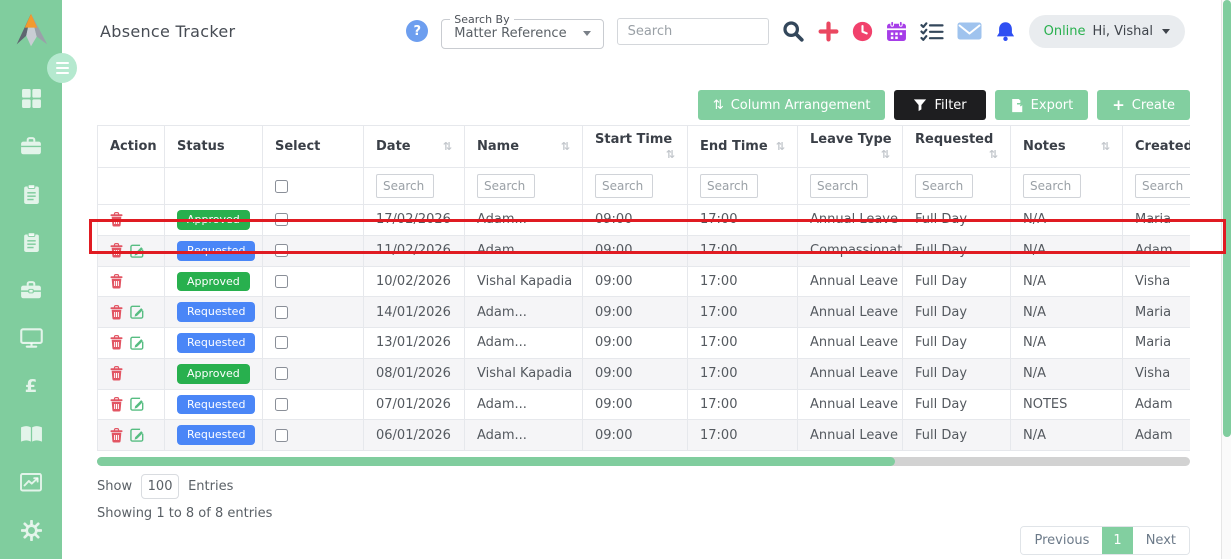  I want to click on notifications-icon, so click(1005, 31).